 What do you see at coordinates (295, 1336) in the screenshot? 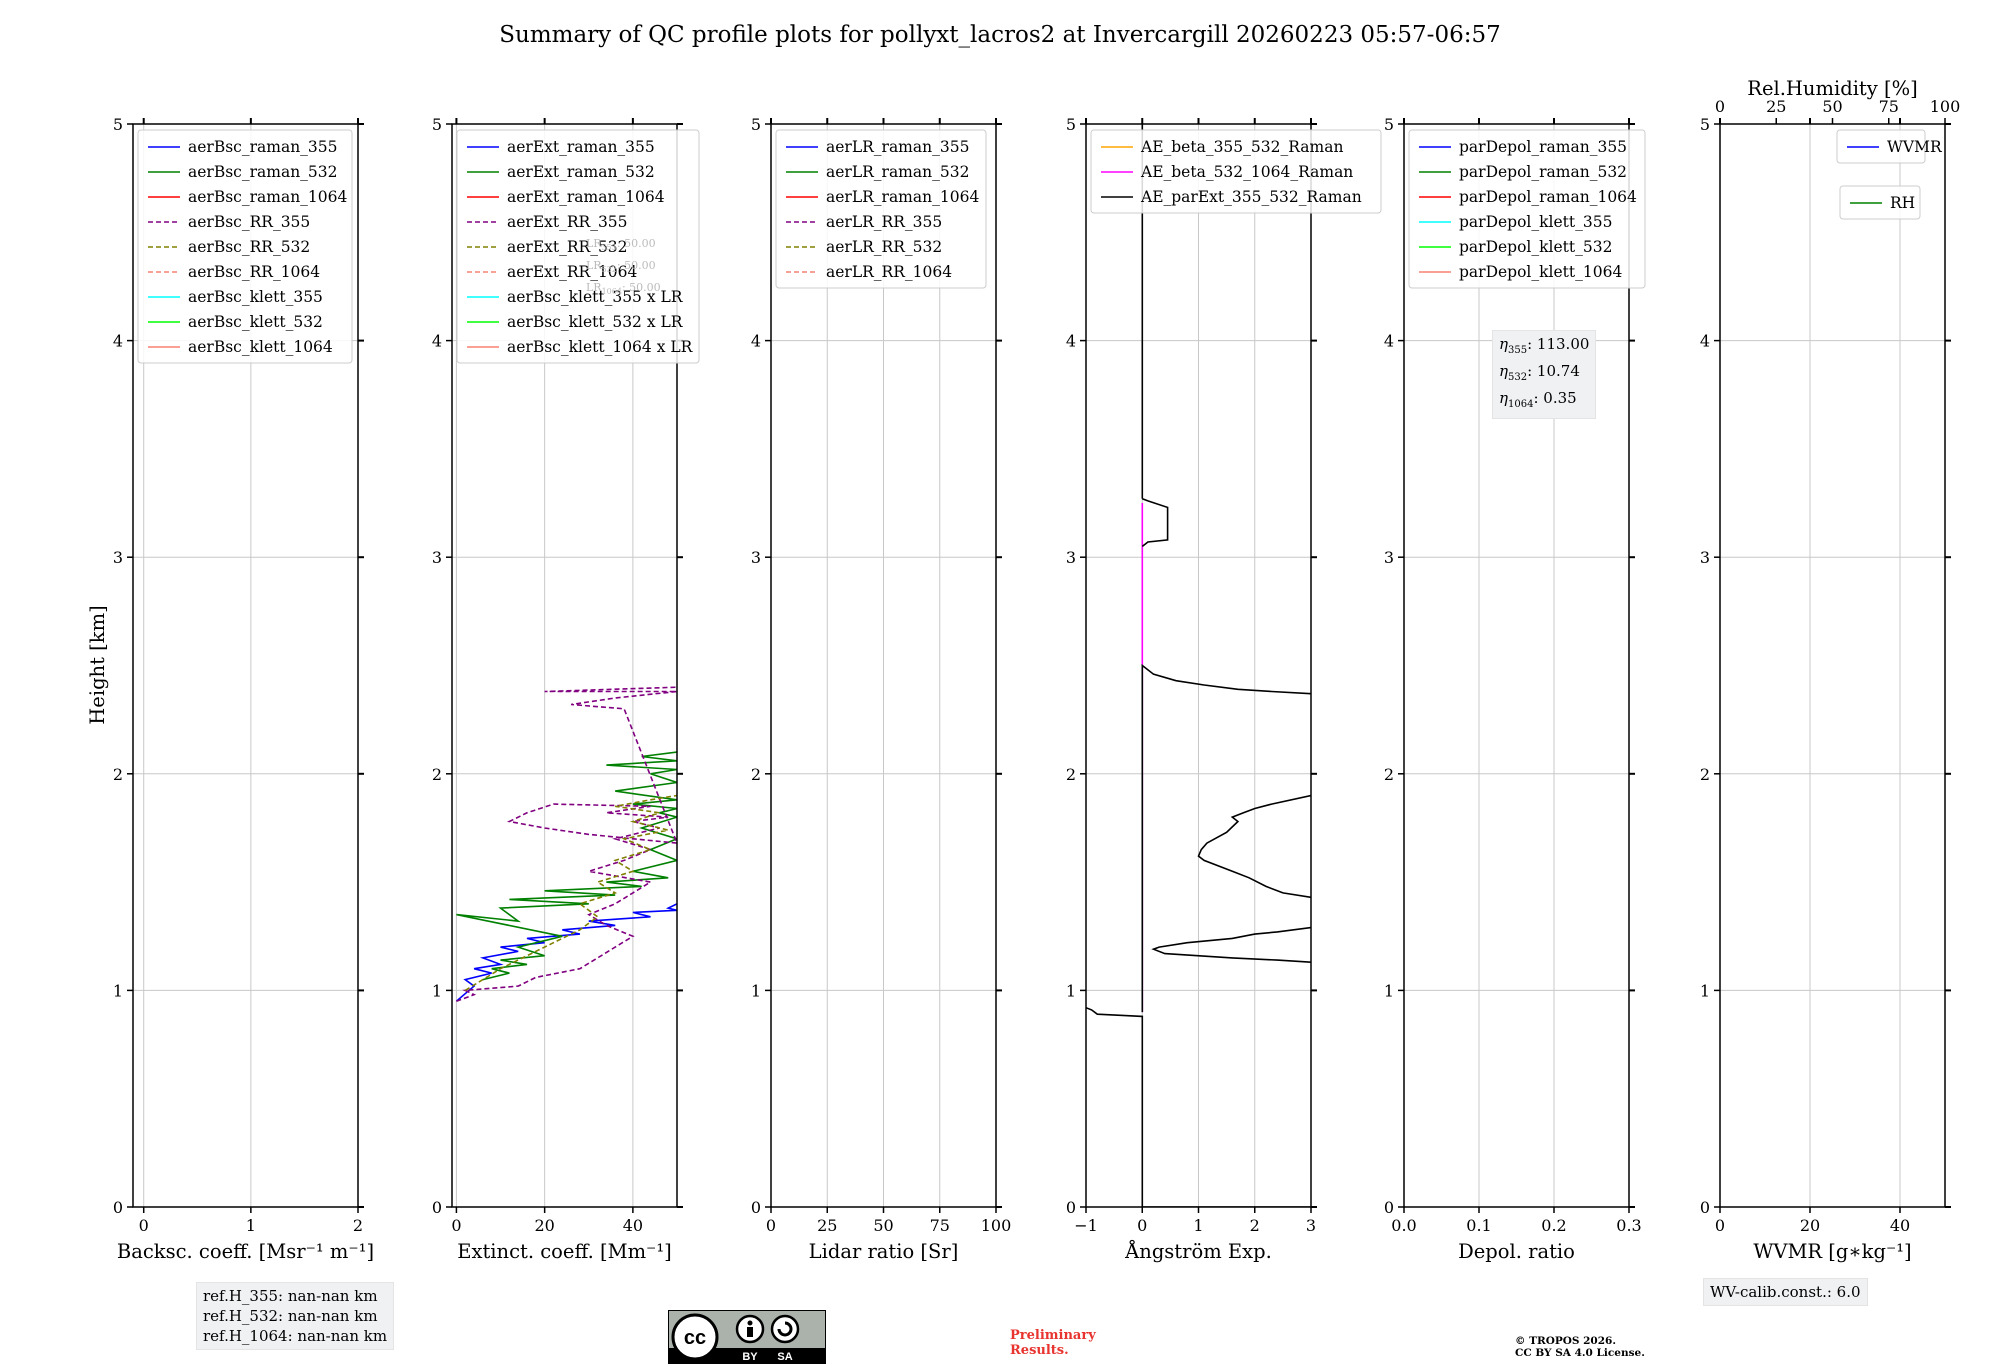
I see `ref-height-1064: ref.H_1064: nan-nan km` at bounding box center [295, 1336].